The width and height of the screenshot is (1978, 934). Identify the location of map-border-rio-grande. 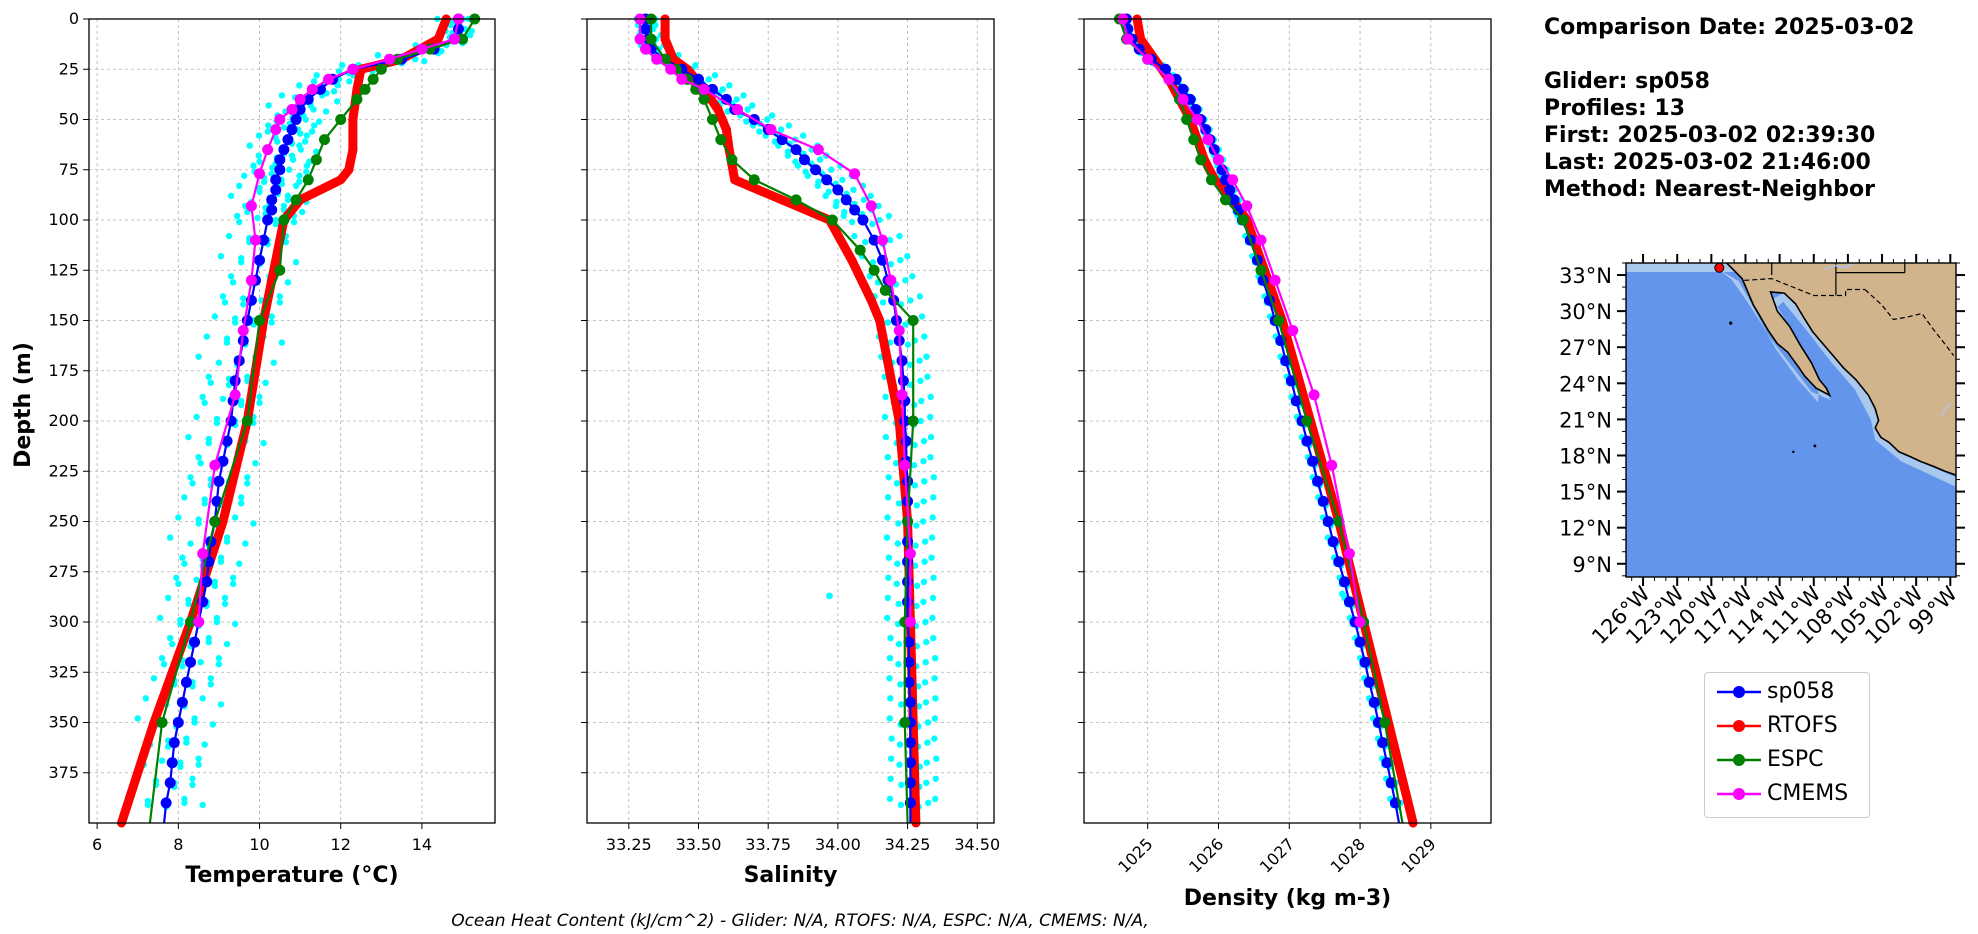
(1909, 322).